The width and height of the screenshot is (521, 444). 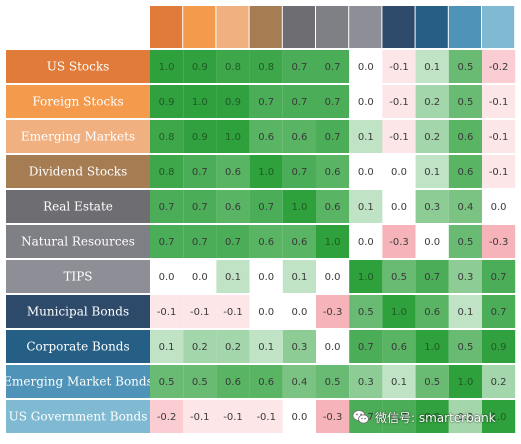 What do you see at coordinates (431, 27) in the screenshot?
I see `column-header-corporate-bonds` at bounding box center [431, 27].